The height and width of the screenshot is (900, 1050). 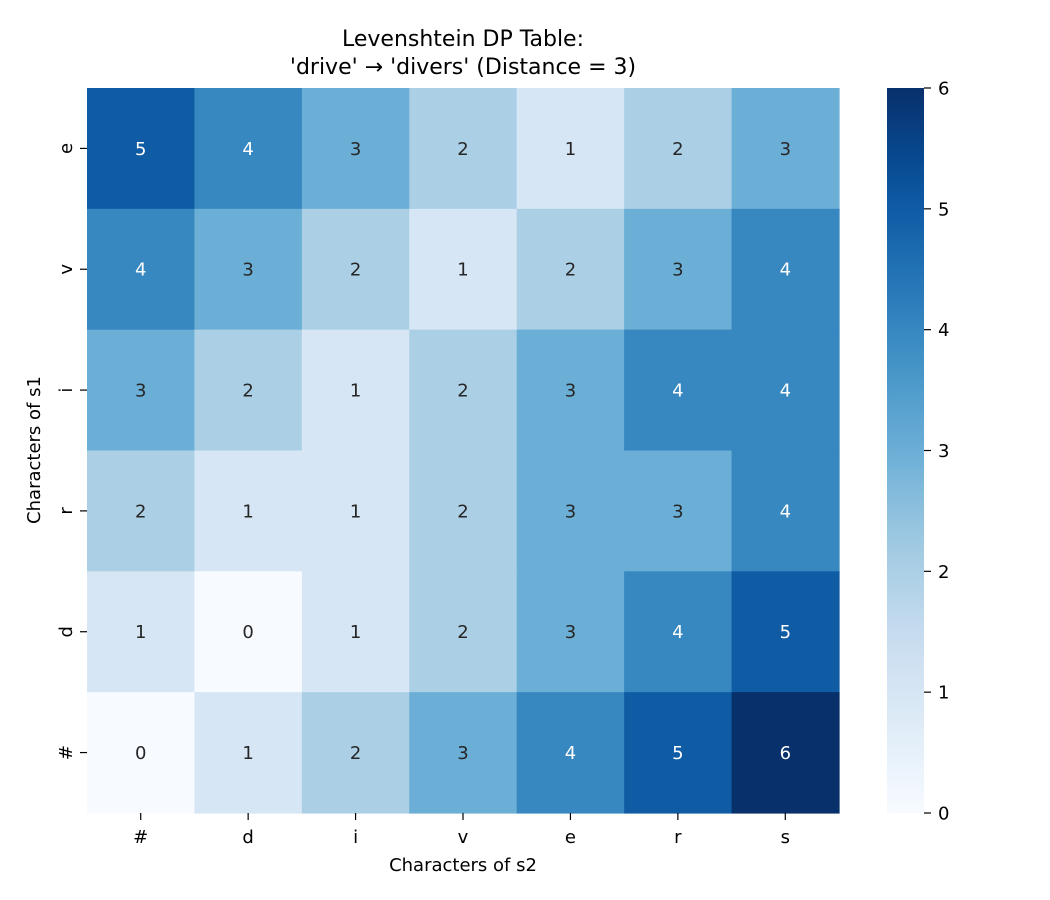 I want to click on x-tick-label: s, so click(x=785, y=837).